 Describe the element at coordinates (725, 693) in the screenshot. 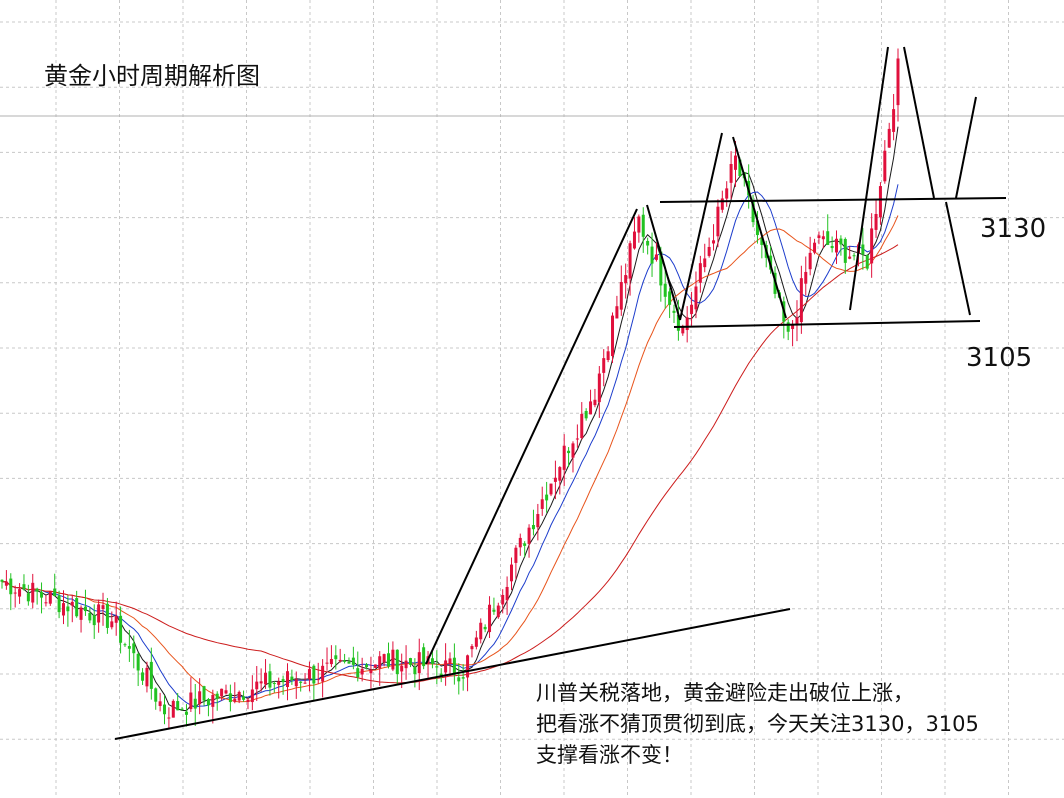

I see `note-line: 川普关税落地，黄金避险走出破位上涨，` at that location.